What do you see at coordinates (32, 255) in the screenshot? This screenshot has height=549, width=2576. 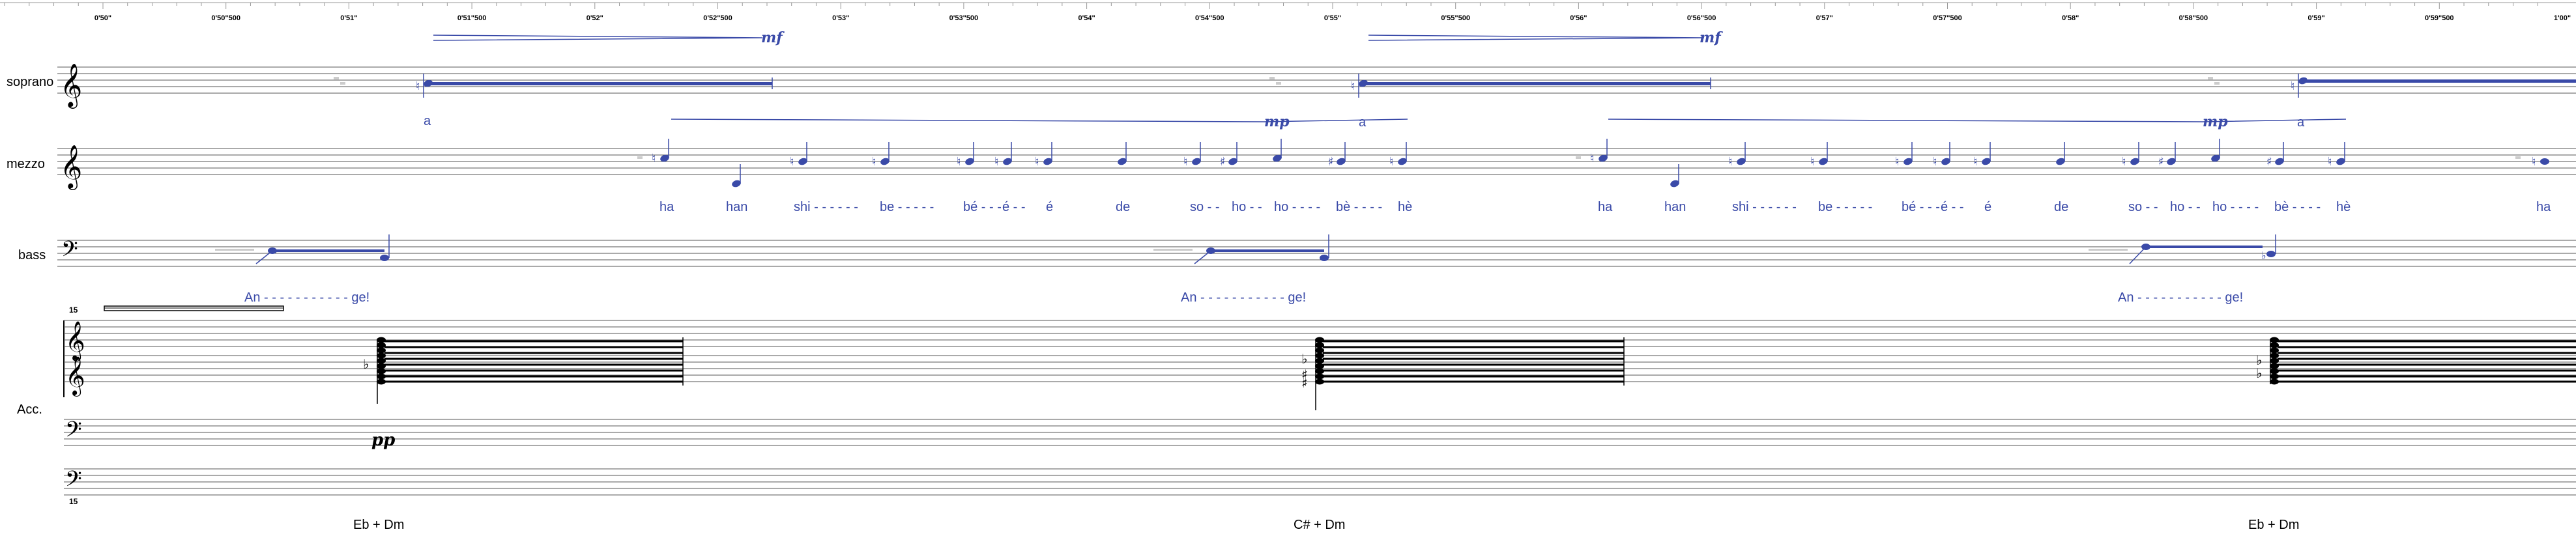 I see `staff-name-bass: bass` at bounding box center [32, 255].